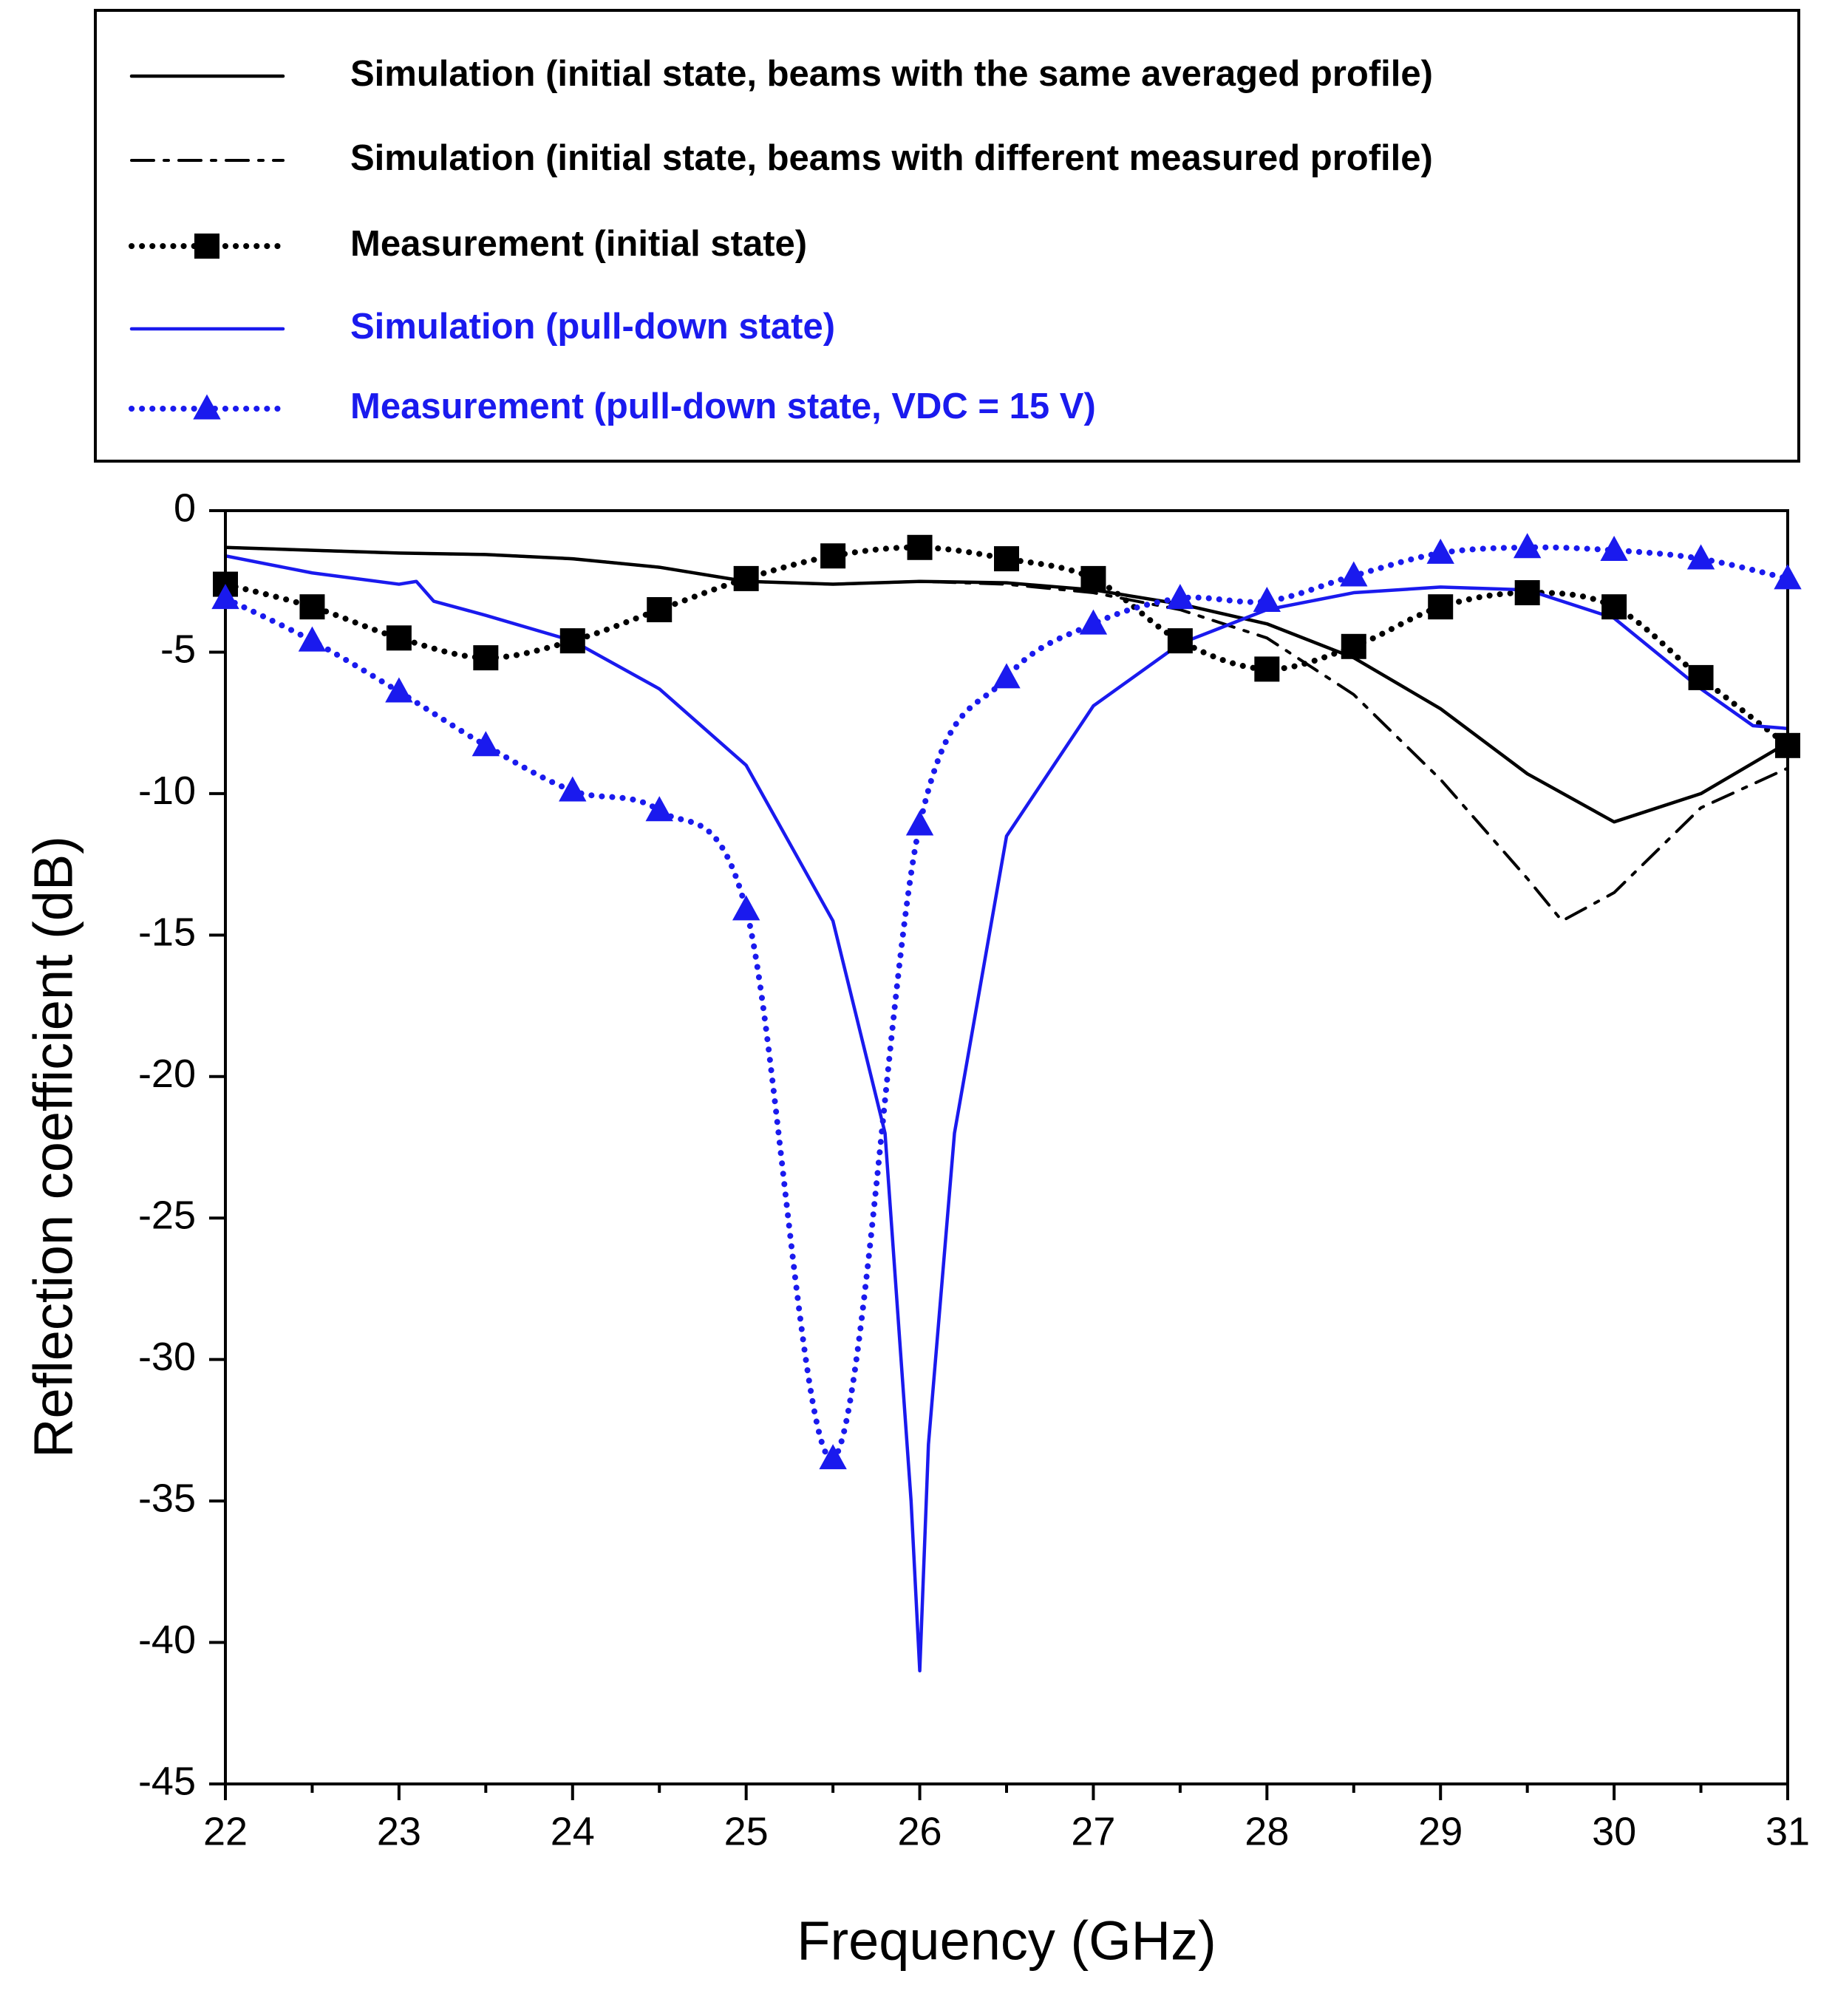  Describe the element at coordinates (593, 327) in the screenshot. I see `legend-label: Simulation (pull-down state)` at that location.